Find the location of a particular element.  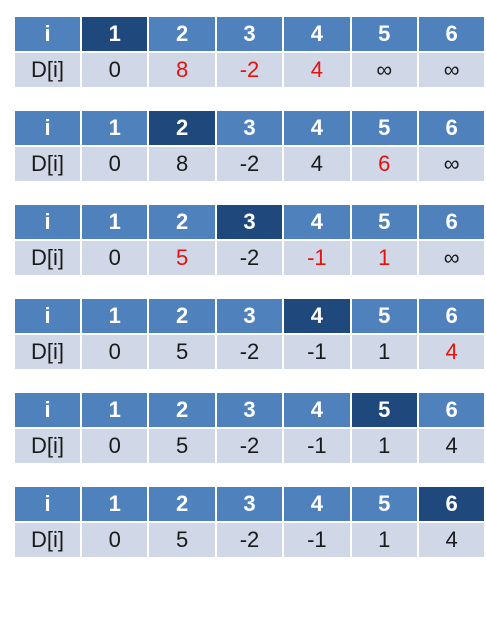

step-table-2: i 1 2 3 4 5 6 D[i] 0 8 -2 4 6 ∞ is located at coordinates (249, 146).